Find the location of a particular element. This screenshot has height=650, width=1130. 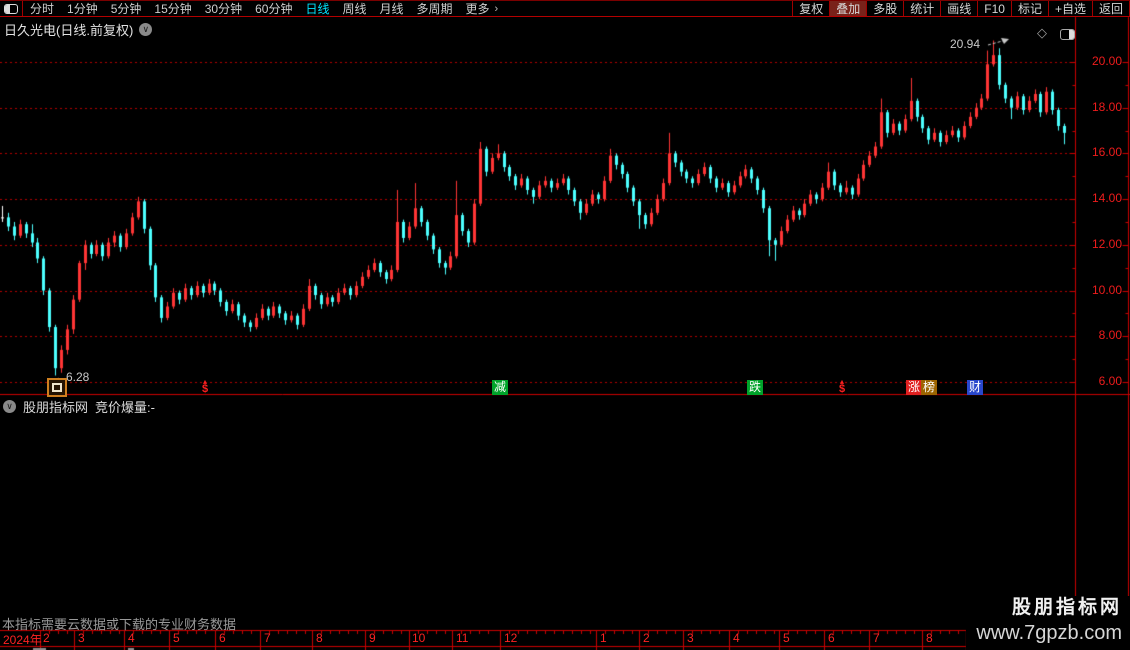

tool-button-8: 返回 is located at coordinates (1110, 8).